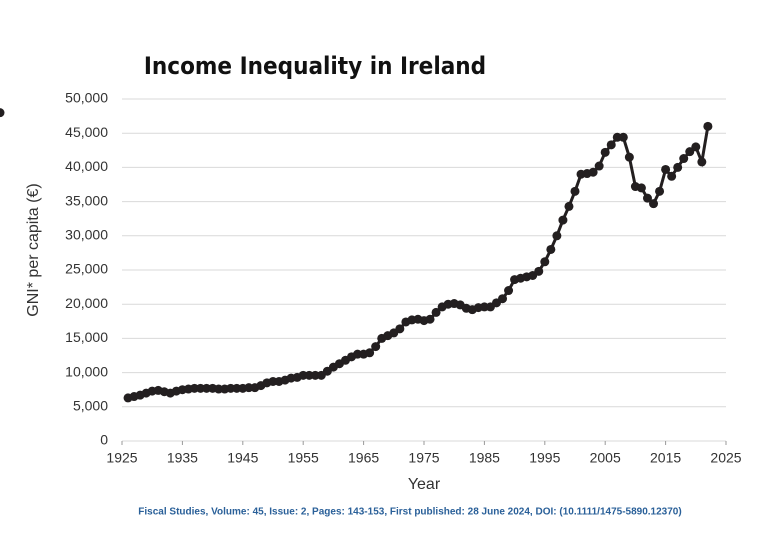 The image size is (759, 558). I want to click on x-tick-label: 1995, so click(544, 458).